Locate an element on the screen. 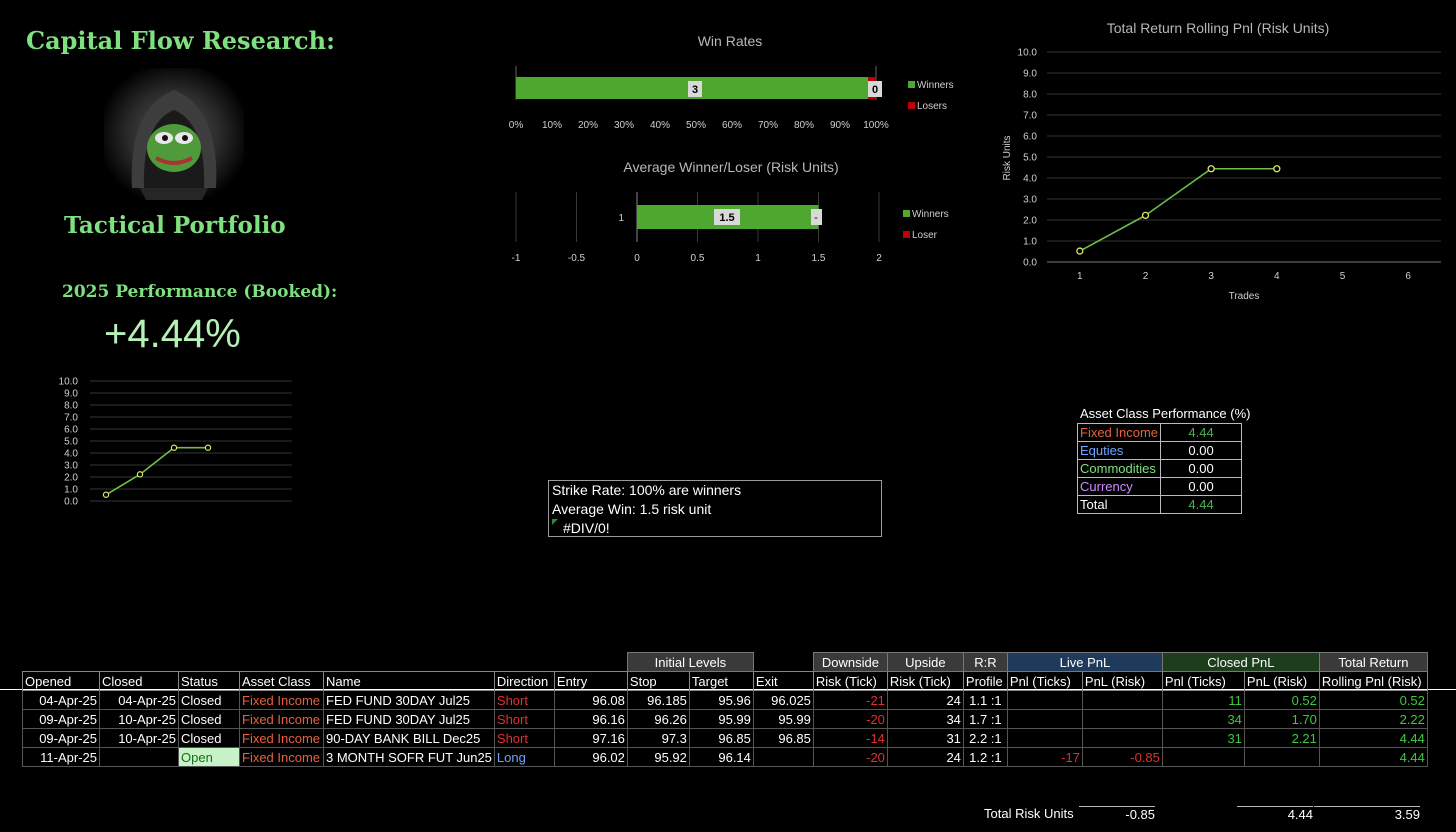  small-y-tick: 0.0 is located at coordinates (71, 502).